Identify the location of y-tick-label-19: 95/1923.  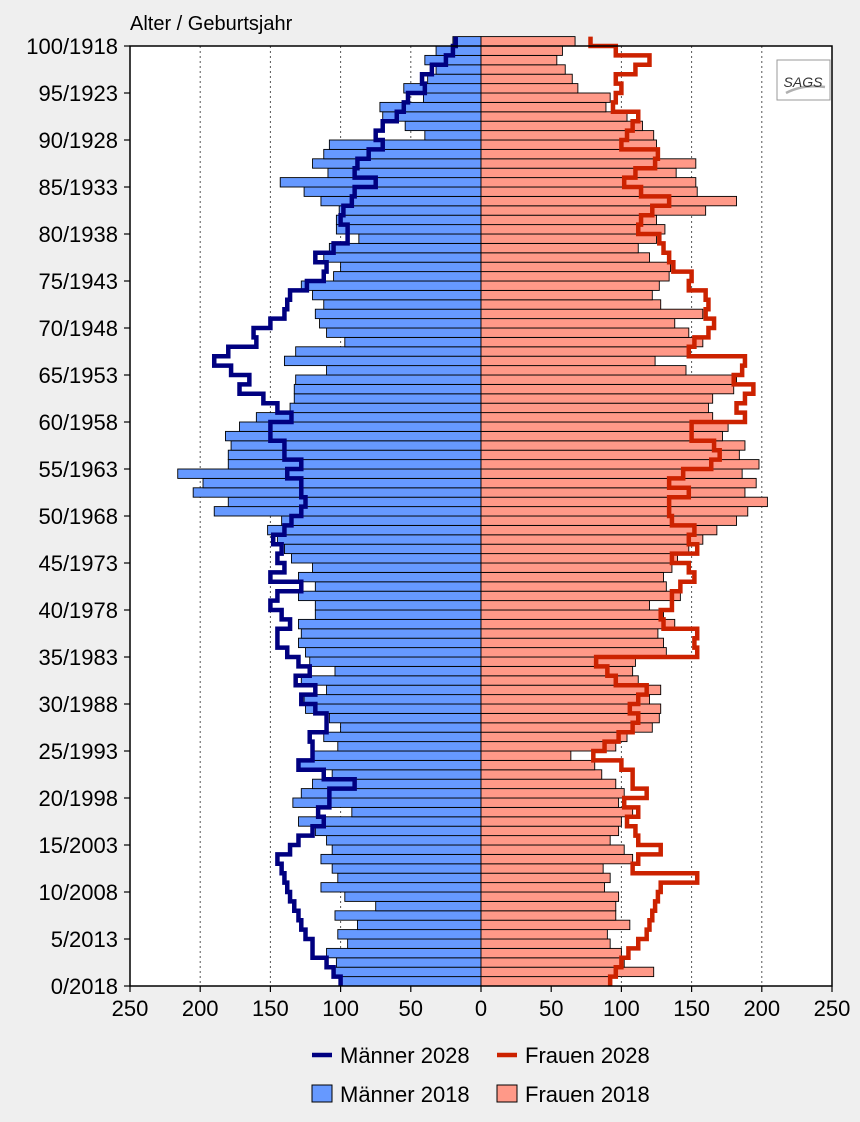
(78, 93).